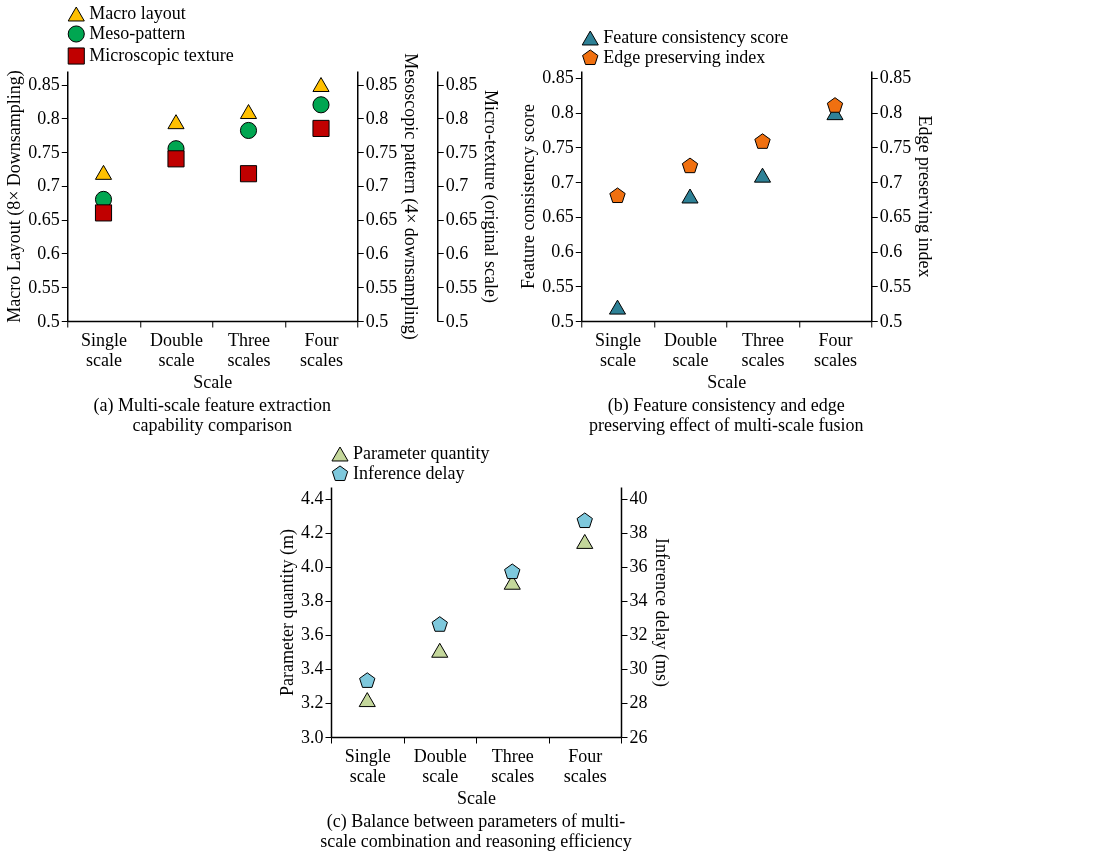 The image size is (1112, 865). Describe the element at coordinates (638, 668) in the screenshot. I see `y2-tick-label: 30` at that location.